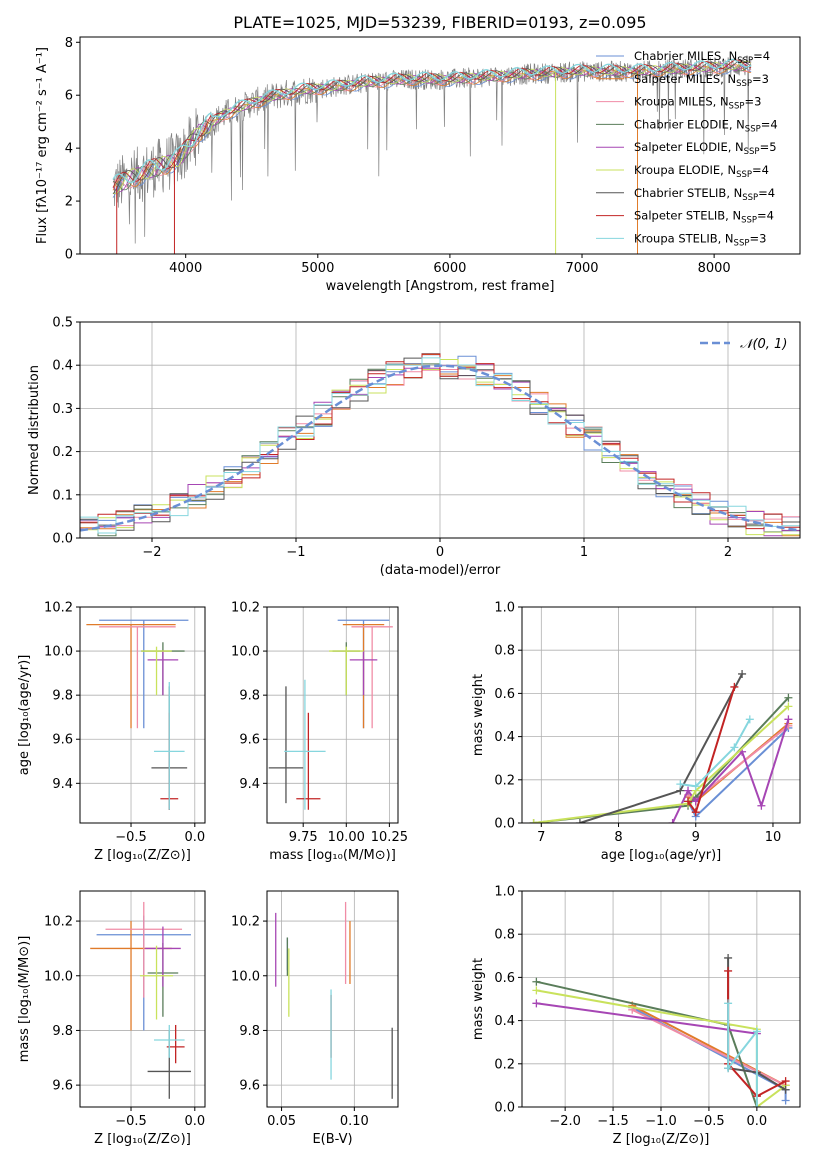 The width and height of the screenshot is (819, 1170). I want to click on weight_z-xtick-label: −1.5, so click(613, 1121).